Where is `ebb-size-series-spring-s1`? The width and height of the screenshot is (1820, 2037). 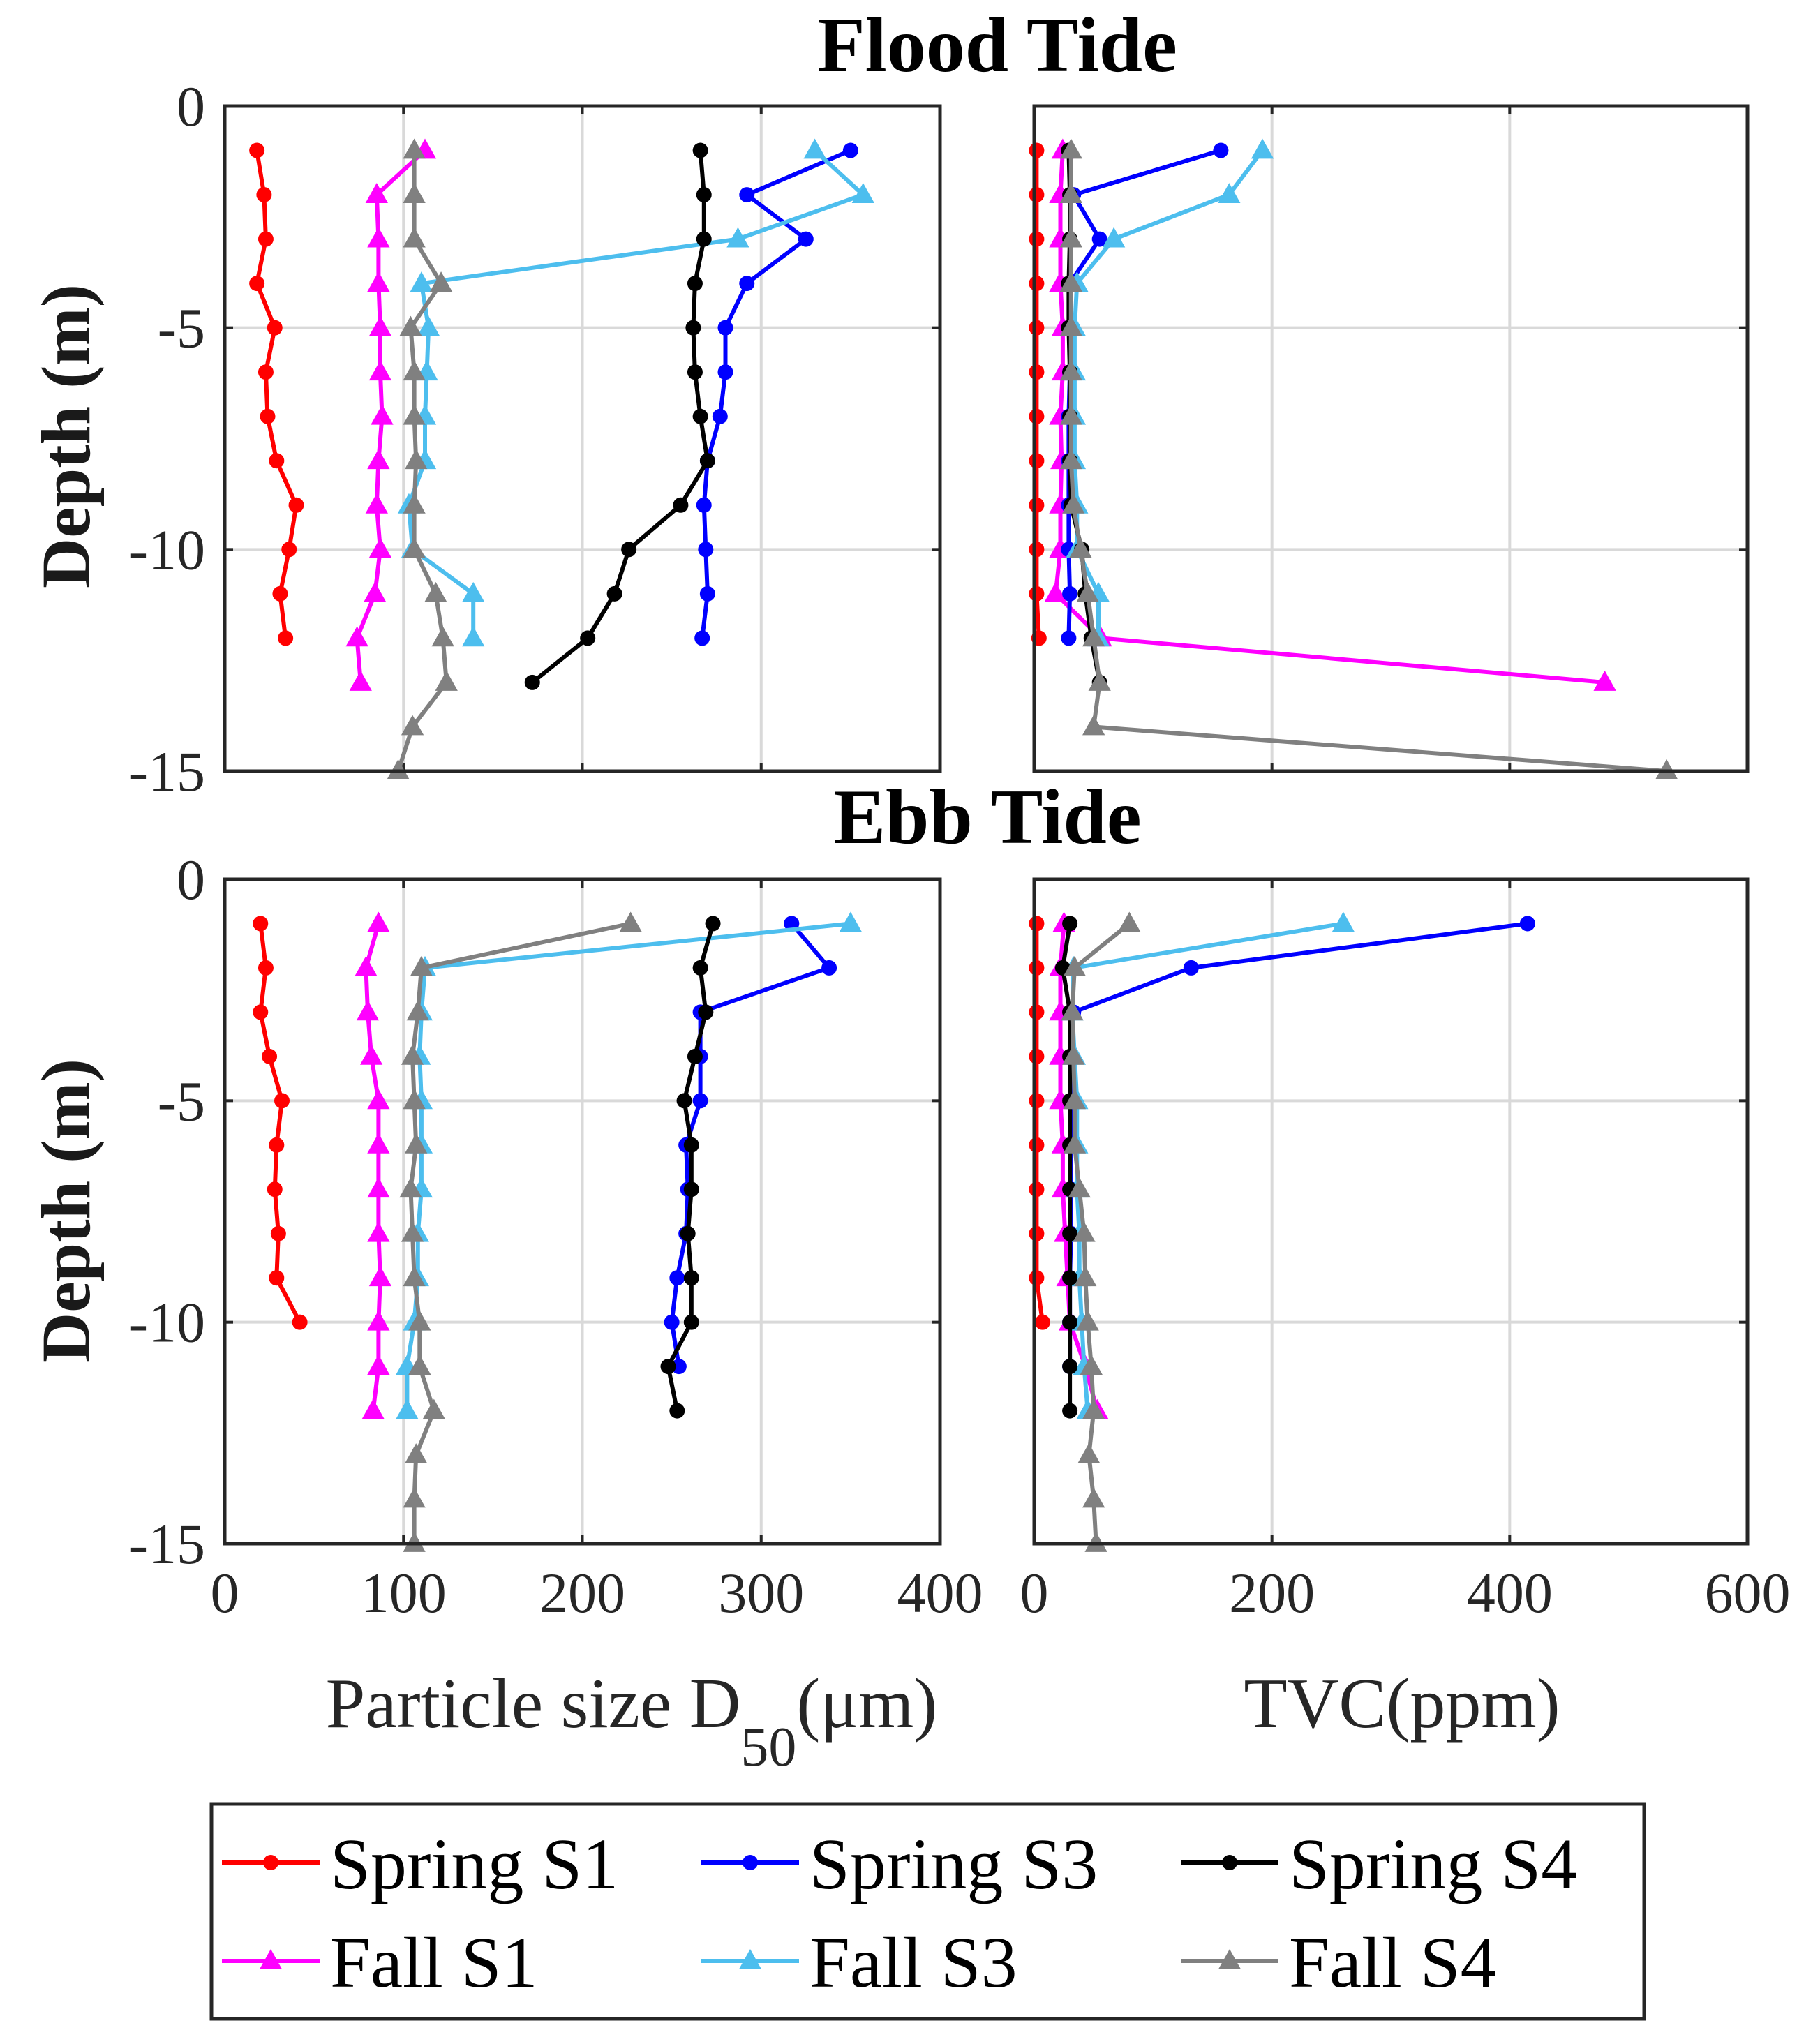
ebb-size-series-spring-s1 is located at coordinates (280, 1123).